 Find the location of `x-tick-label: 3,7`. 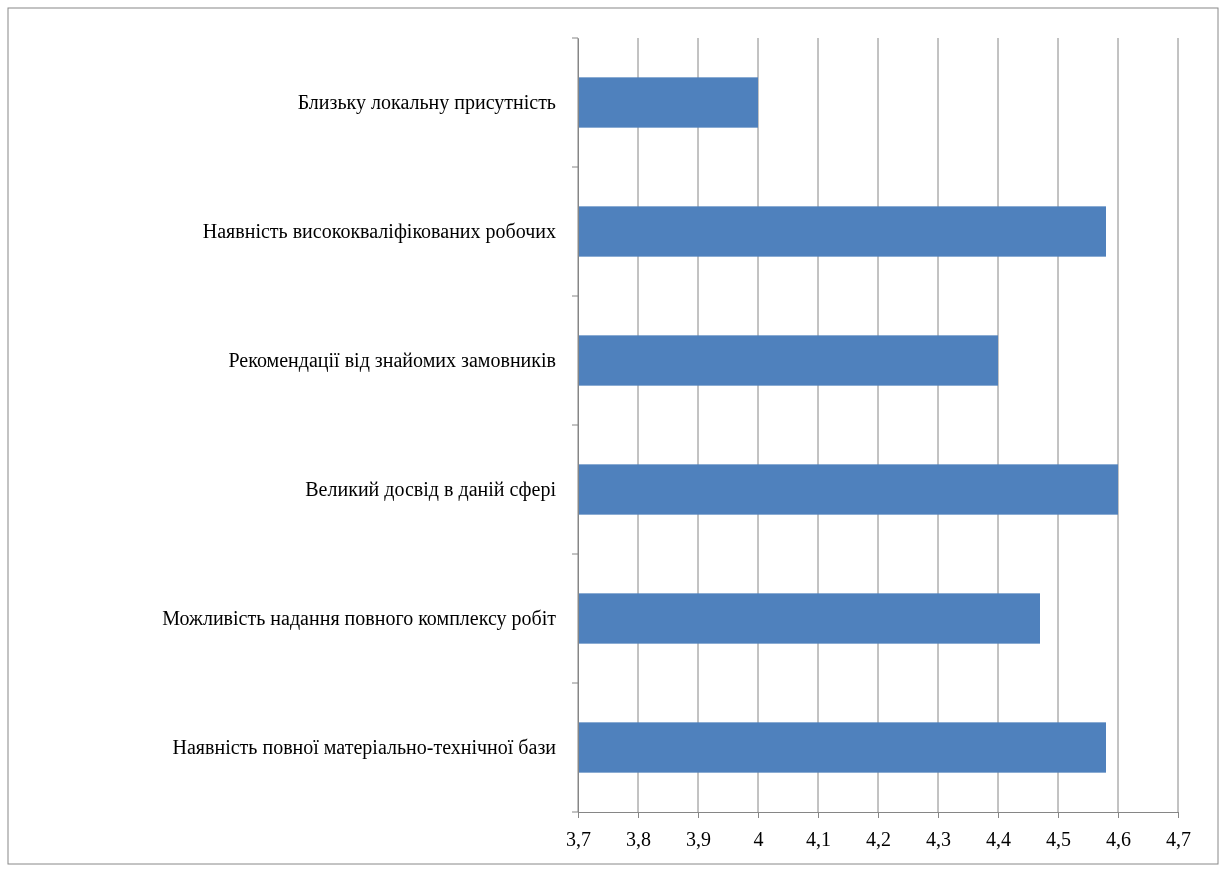

x-tick-label: 3,7 is located at coordinates (578, 839).